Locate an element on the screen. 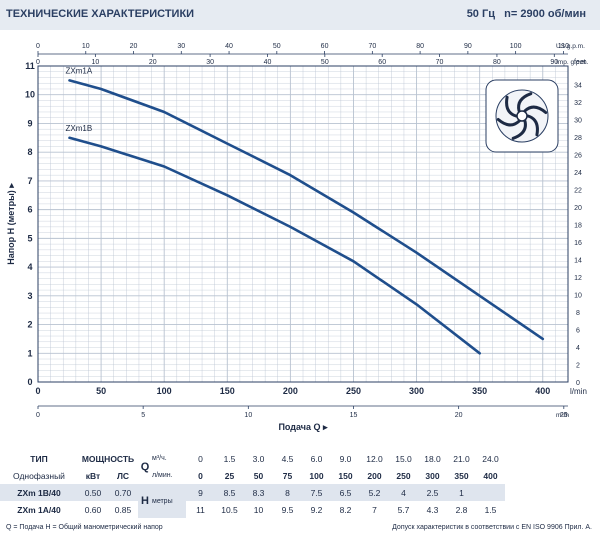 This screenshot has height=540, width=600. col-type-header: ТИП is located at coordinates (39, 458).